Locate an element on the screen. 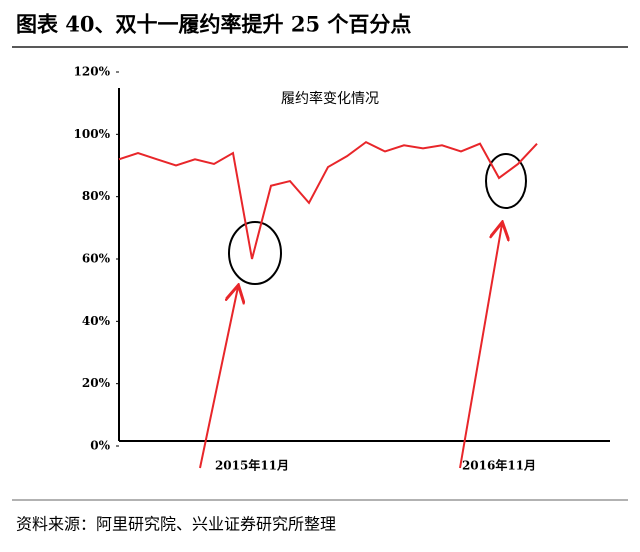 The image size is (640, 552). y-tick-label: 60% is located at coordinates (96, 259).